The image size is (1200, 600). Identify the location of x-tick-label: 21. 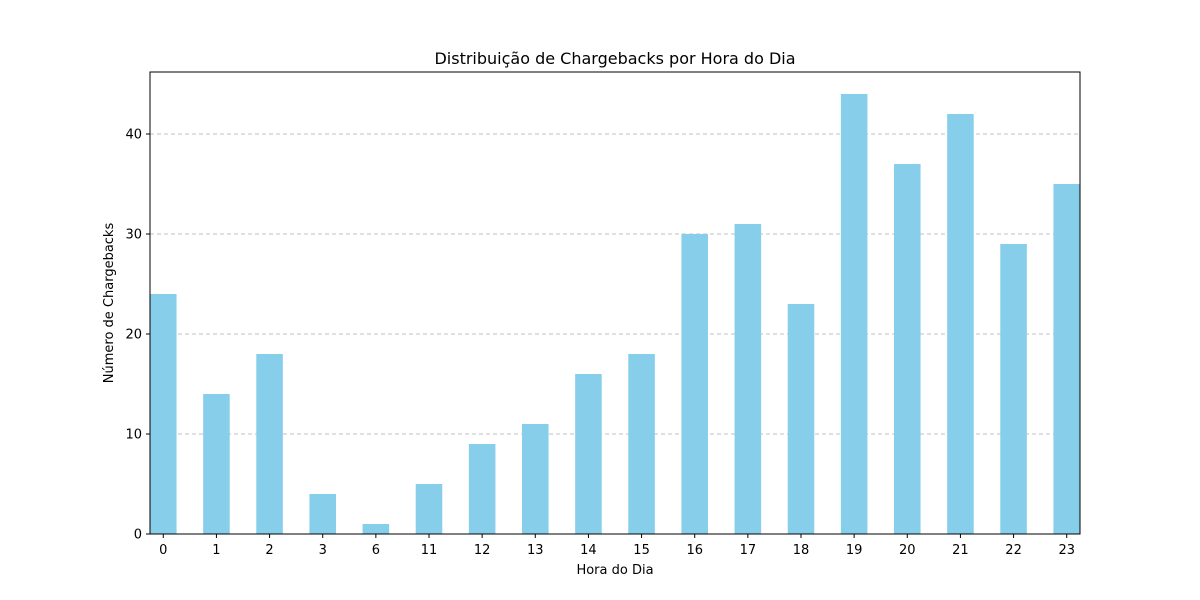
(960, 550).